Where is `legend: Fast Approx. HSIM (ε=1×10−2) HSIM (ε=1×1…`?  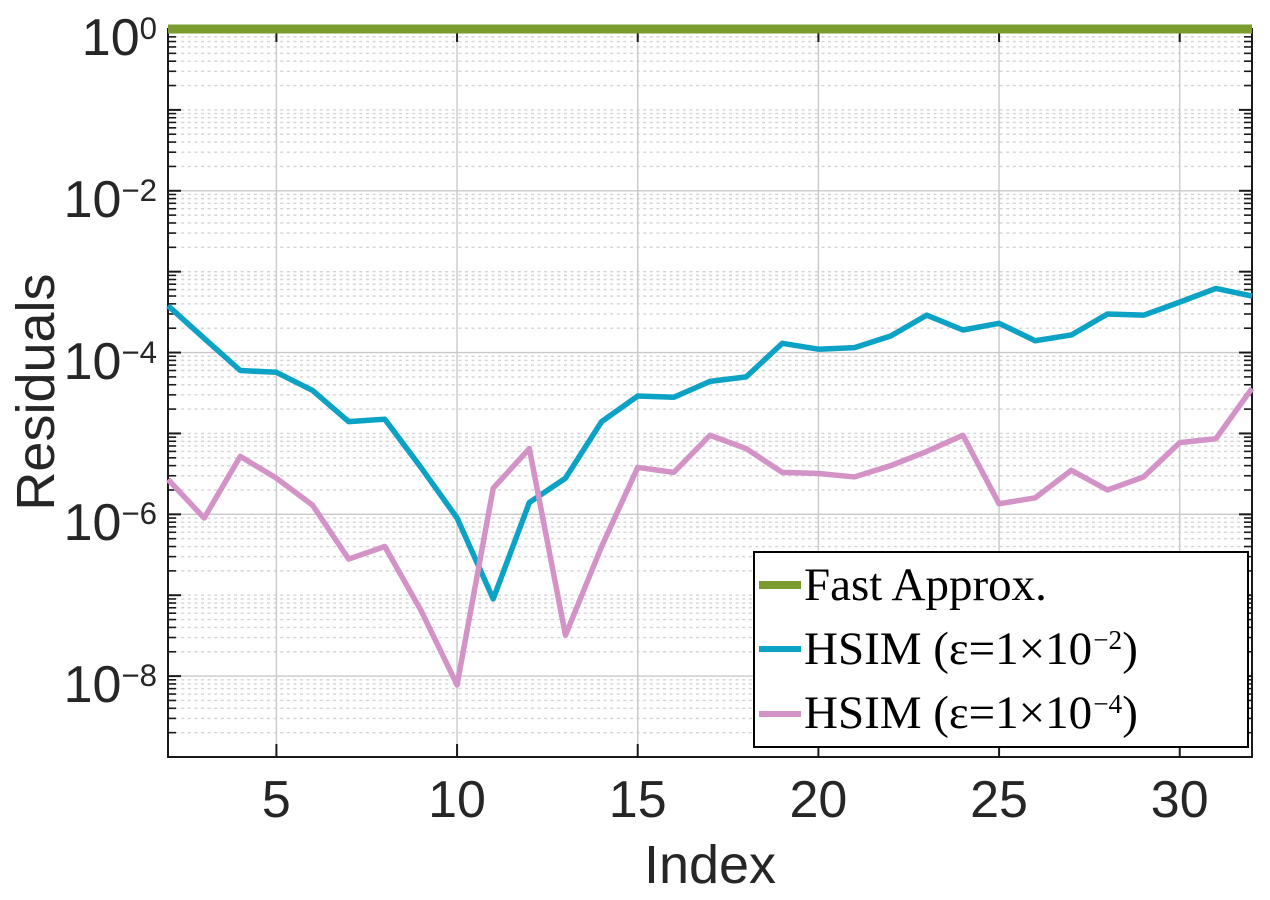
legend: Fast Approx. HSIM (ε=1×10−2) HSIM (ε=1×1… is located at coordinates (1001, 649).